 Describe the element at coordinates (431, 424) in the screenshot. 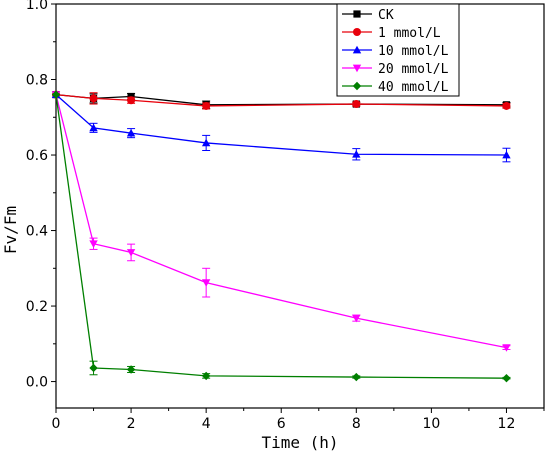

I see `x-tick-label: 10` at that location.